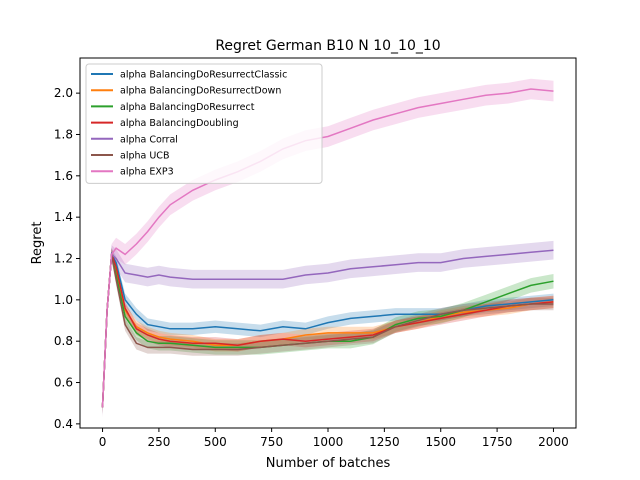  I want to click on y-tick-label: 2.0, so click(63, 93).